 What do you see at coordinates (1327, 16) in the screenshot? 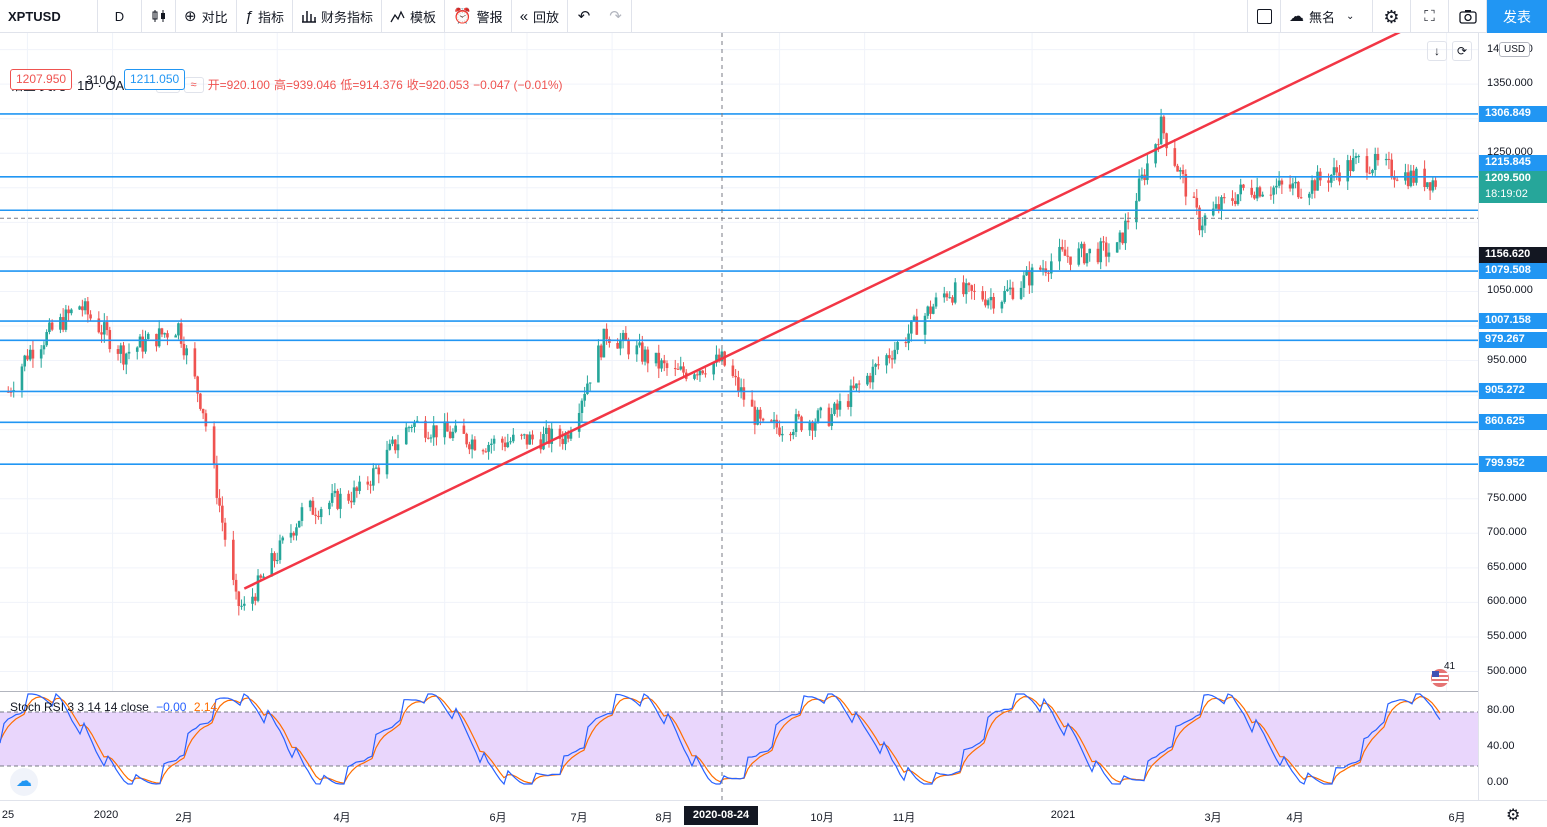
I see `save-layout-button: ☁ 無名 ⌄` at bounding box center [1327, 16].